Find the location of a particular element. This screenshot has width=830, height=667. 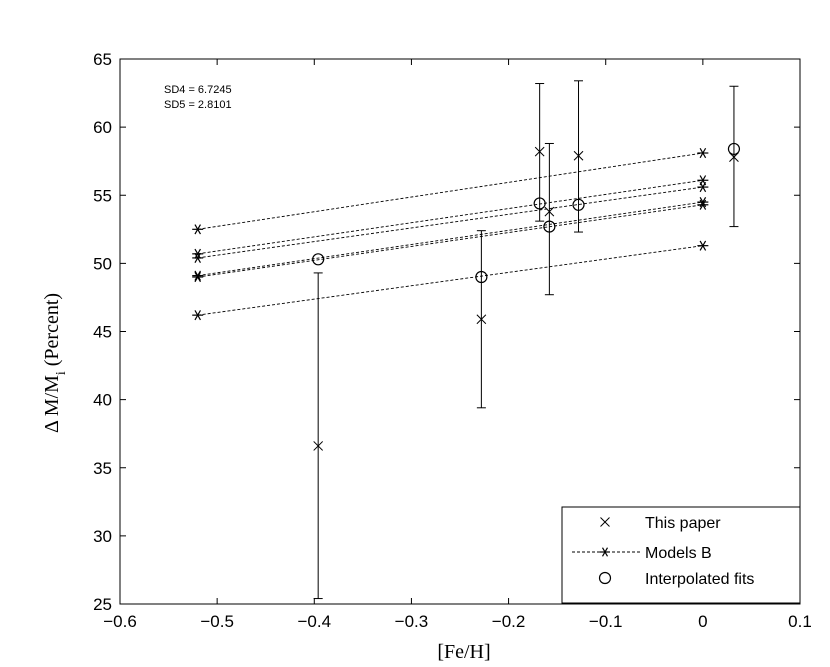

legend-entry-models-b: Models B is located at coordinates (642, 553).